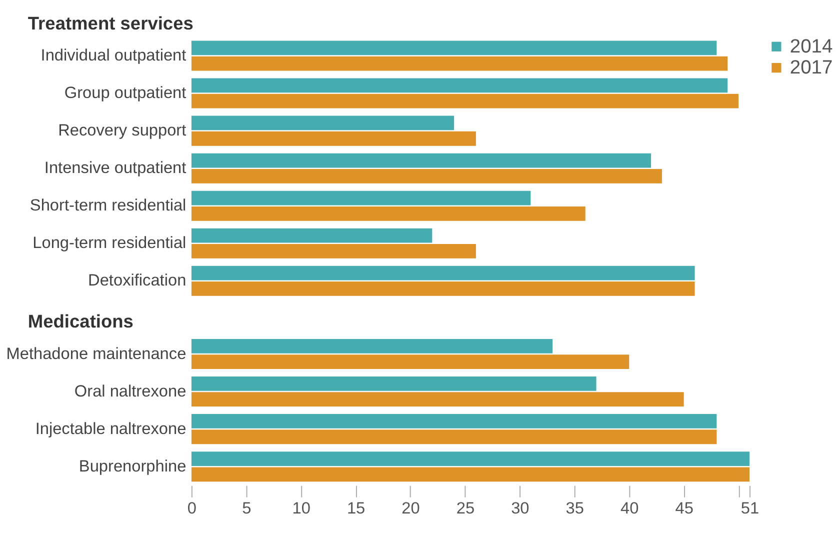 This screenshot has height=538, width=838. I want to click on y-tick-label: Methadone maintenance, so click(96, 353).